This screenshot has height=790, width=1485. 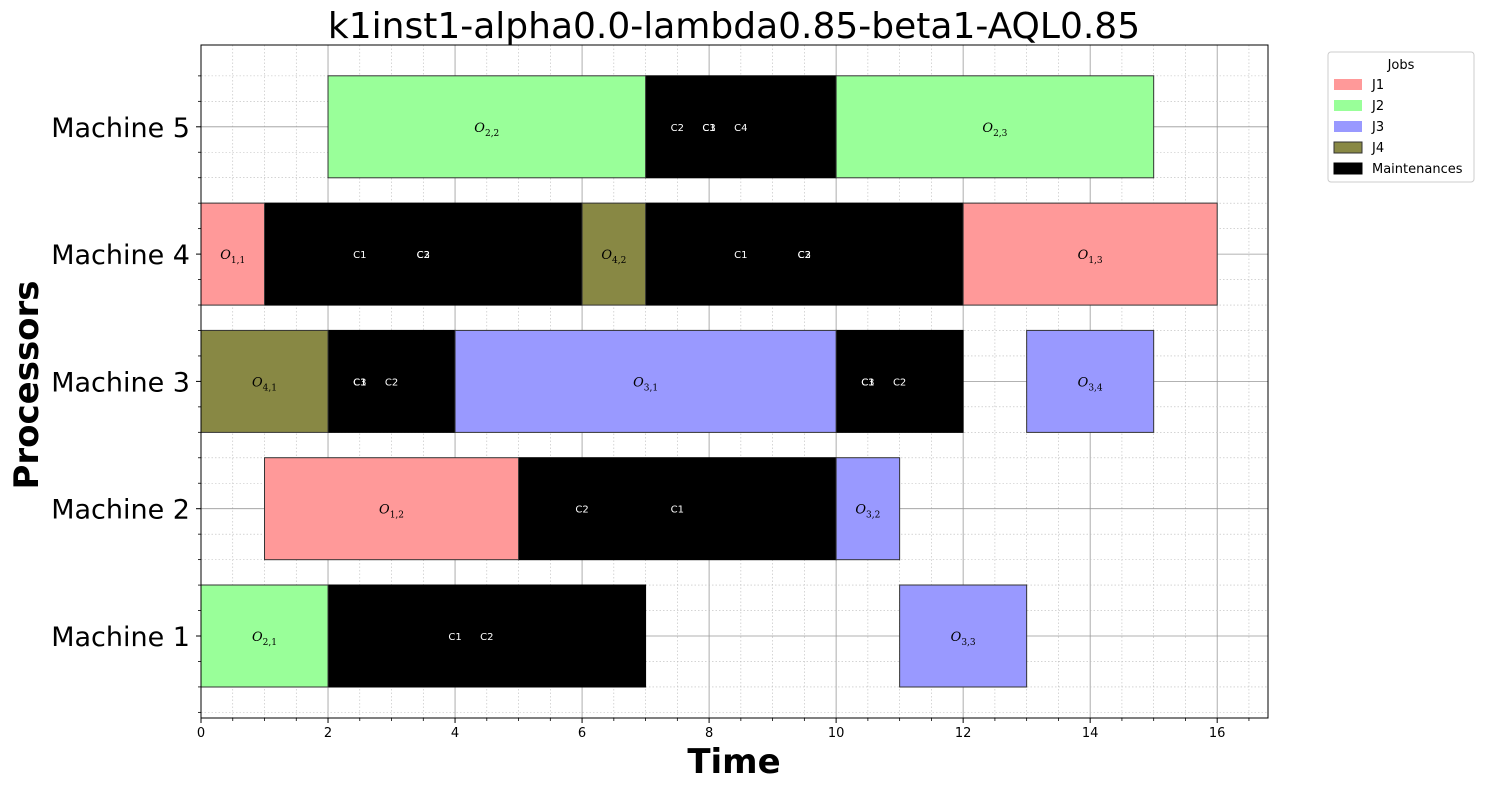 What do you see at coordinates (1090, 733) in the screenshot?
I see `x-tick-label: 14` at bounding box center [1090, 733].